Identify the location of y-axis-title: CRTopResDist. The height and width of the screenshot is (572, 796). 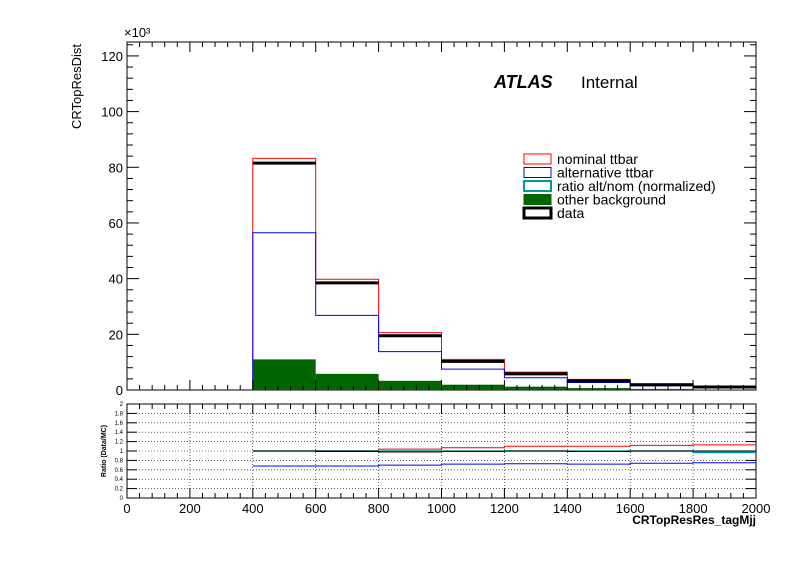
(76, 86).